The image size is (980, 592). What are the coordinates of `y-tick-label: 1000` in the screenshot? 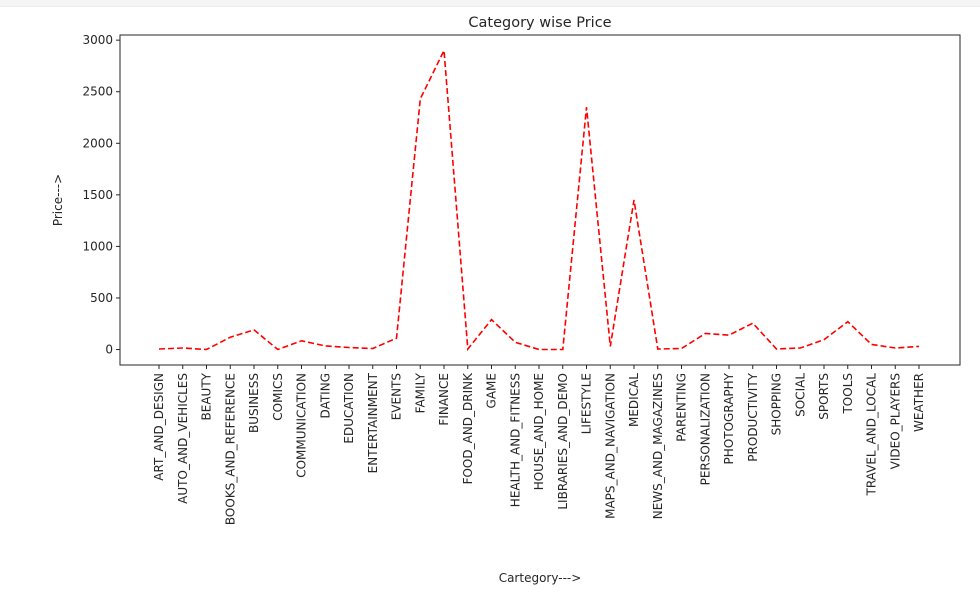 It's located at (97, 246).